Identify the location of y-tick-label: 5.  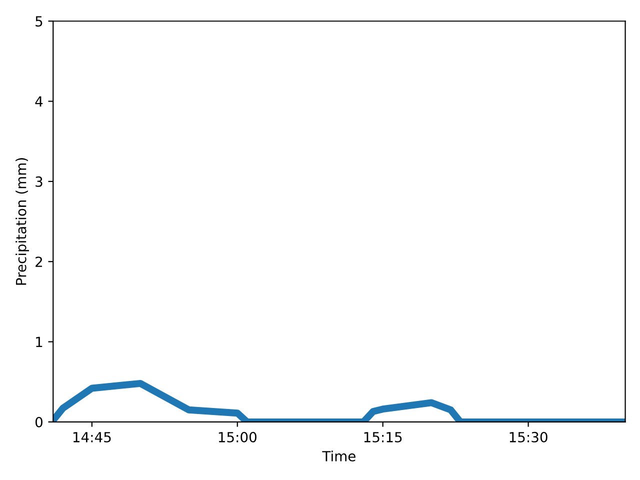
(39, 21).